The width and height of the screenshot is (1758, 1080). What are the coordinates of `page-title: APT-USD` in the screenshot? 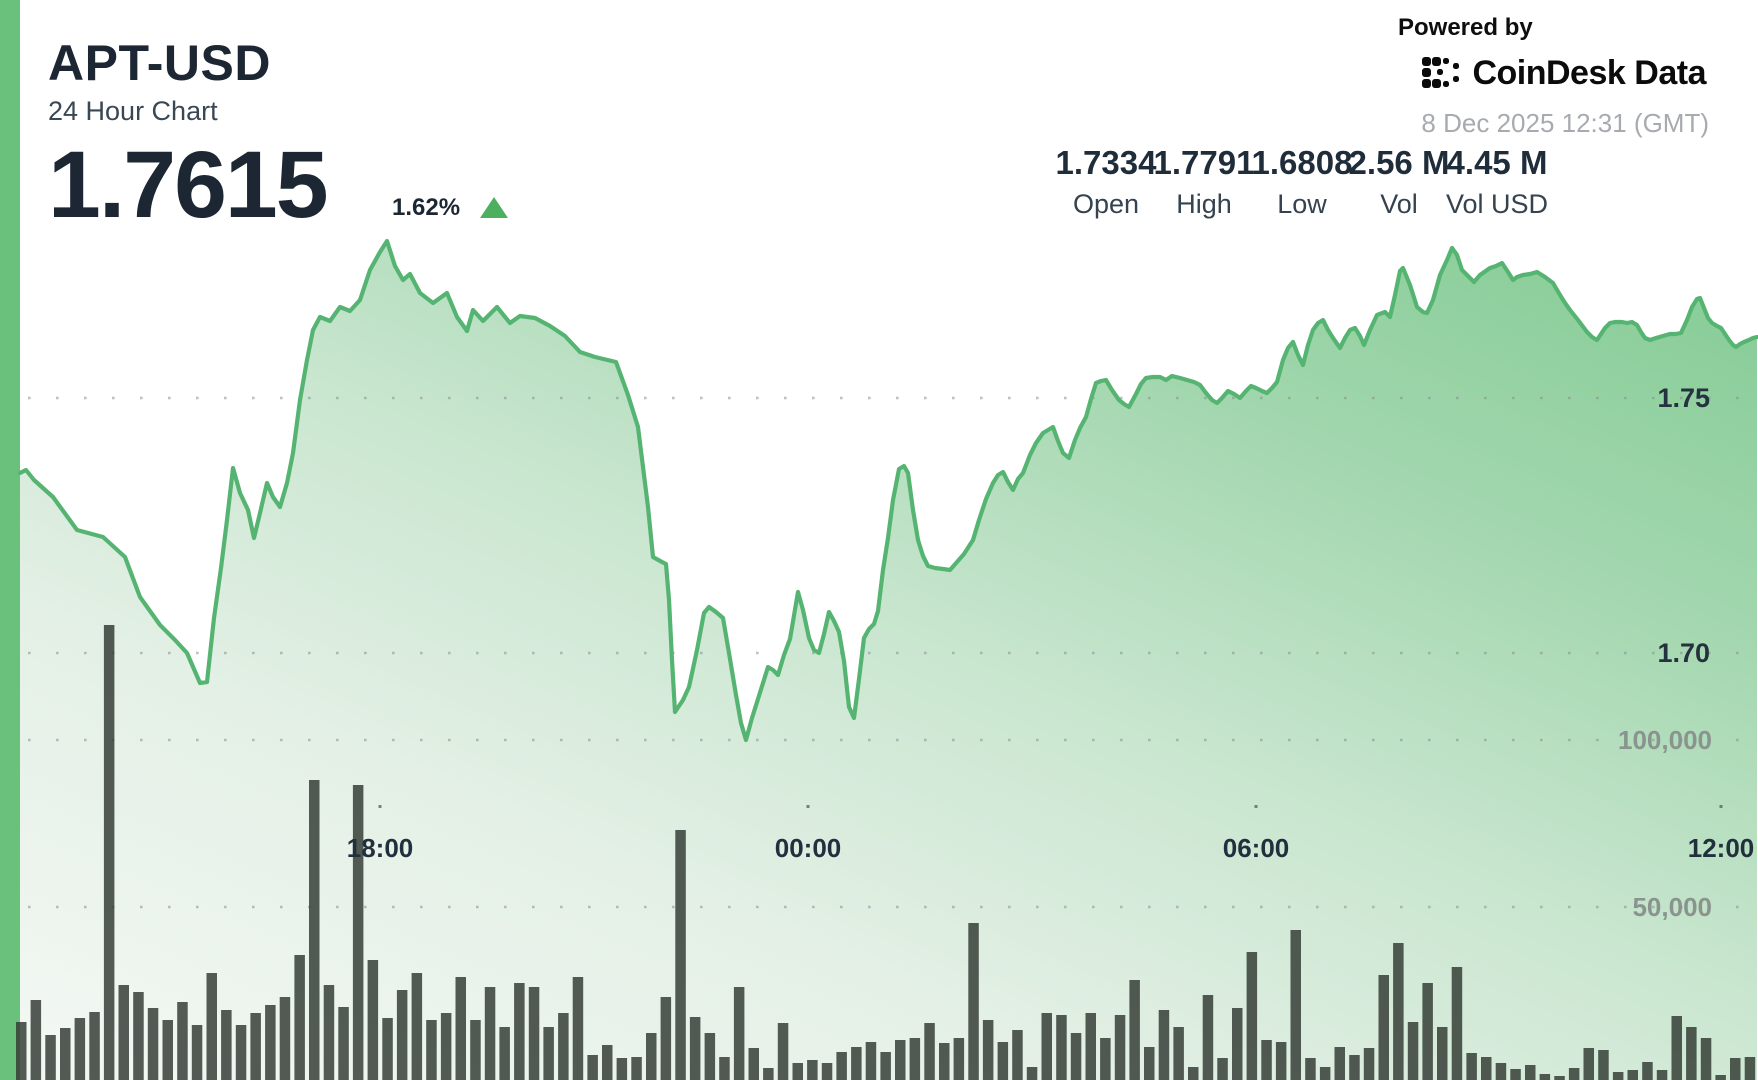 It's located at (159, 63).